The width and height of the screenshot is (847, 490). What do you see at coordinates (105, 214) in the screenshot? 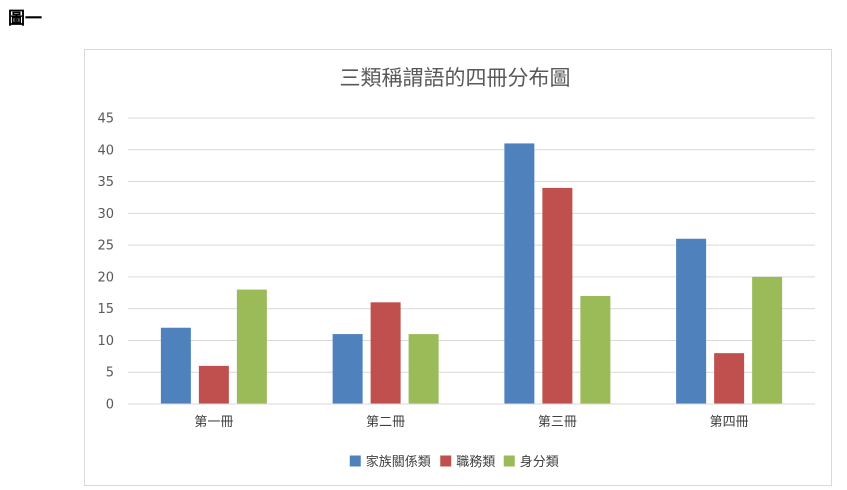
I see `y-tick-label: 30` at bounding box center [105, 214].